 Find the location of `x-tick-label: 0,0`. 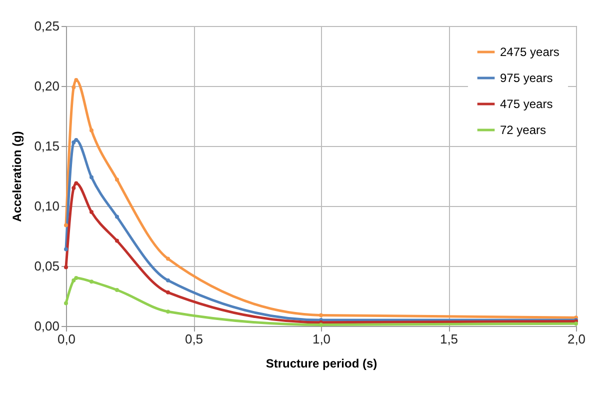

x-tick-label: 0,0 is located at coordinates (66, 339).